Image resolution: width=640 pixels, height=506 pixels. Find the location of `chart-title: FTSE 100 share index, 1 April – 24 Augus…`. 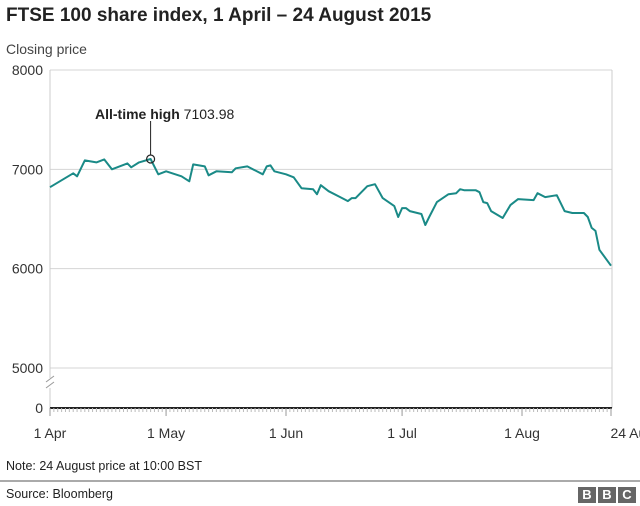

chart-title: FTSE 100 share index, 1 April – 24 Augus… is located at coordinates (219, 15).